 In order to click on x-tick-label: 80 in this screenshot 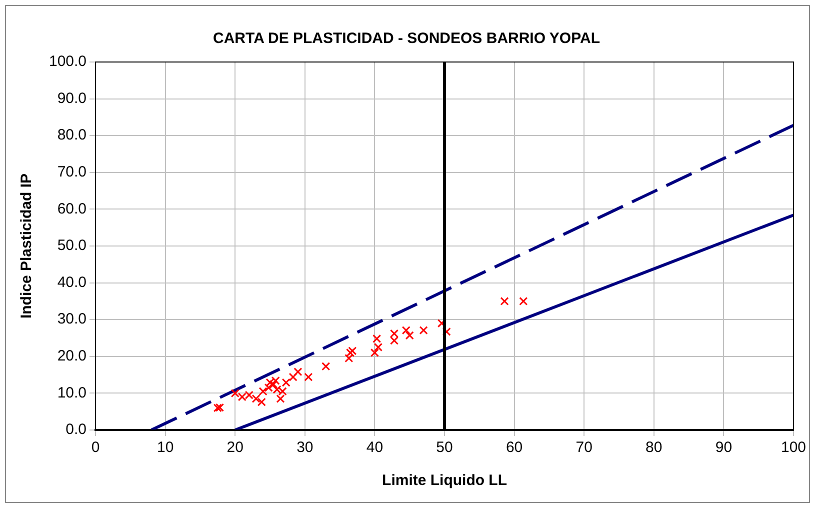, I will do `click(654, 447)`.